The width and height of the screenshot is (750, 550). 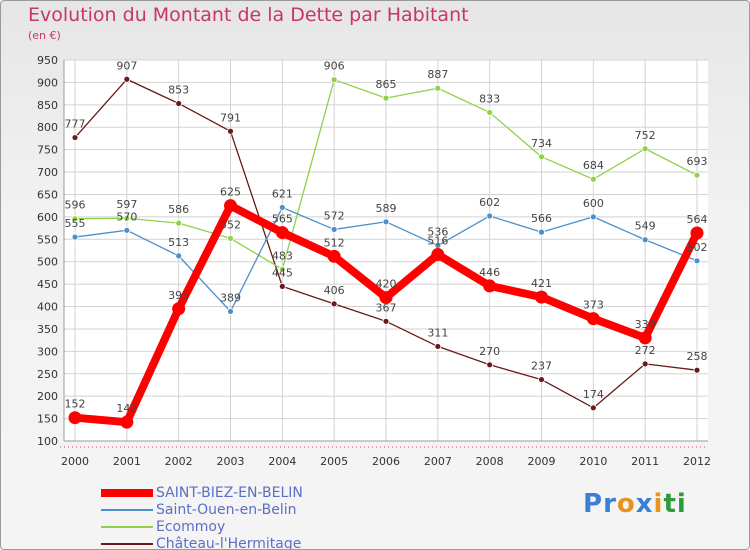 I want to click on data-label: 570, so click(x=126, y=216).